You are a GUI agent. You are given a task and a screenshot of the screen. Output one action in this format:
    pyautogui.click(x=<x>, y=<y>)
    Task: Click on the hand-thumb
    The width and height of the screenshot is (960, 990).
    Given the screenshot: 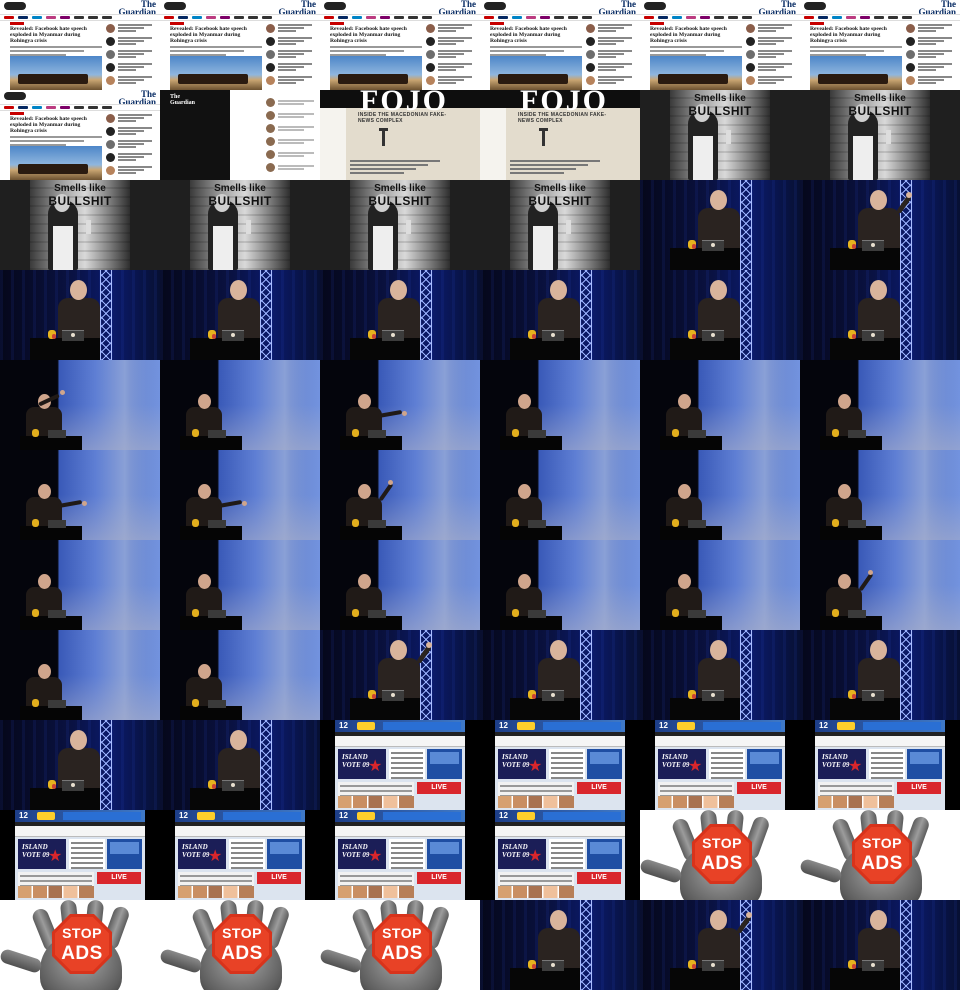 What is the action you would take?
    pyautogui.click(x=182, y=961)
    